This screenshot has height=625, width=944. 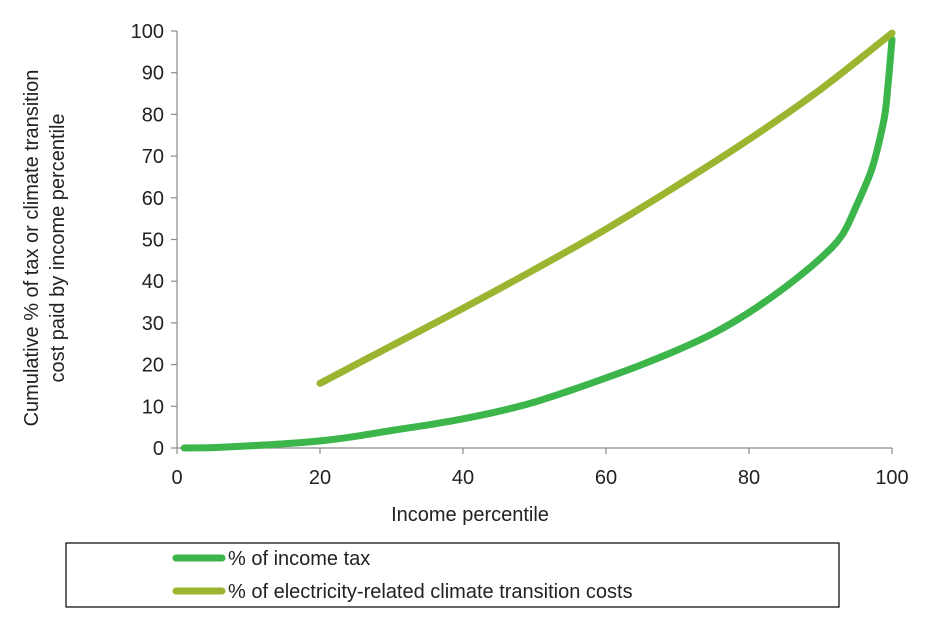 What do you see at coordinates (749, 478) in the screenshot?
I see `x-tick-label: 80` at bounding box center [749, 478].